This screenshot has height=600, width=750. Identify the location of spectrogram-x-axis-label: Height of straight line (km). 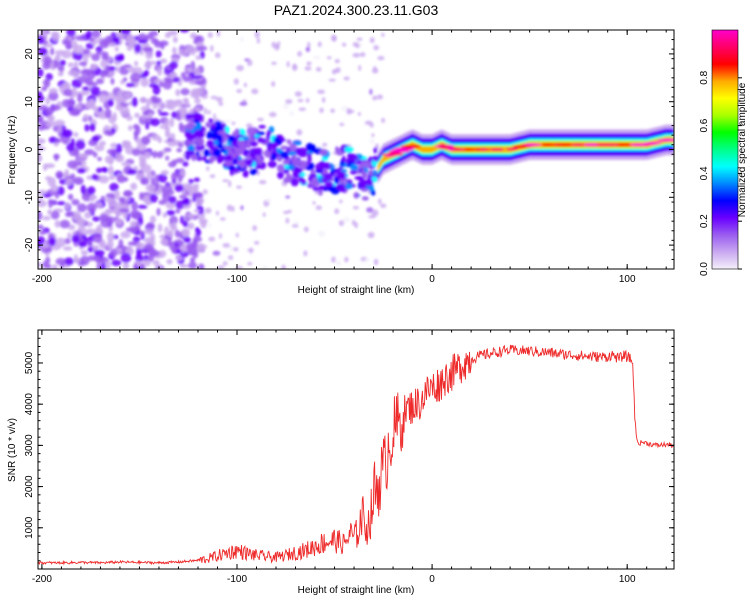
(356, 290).